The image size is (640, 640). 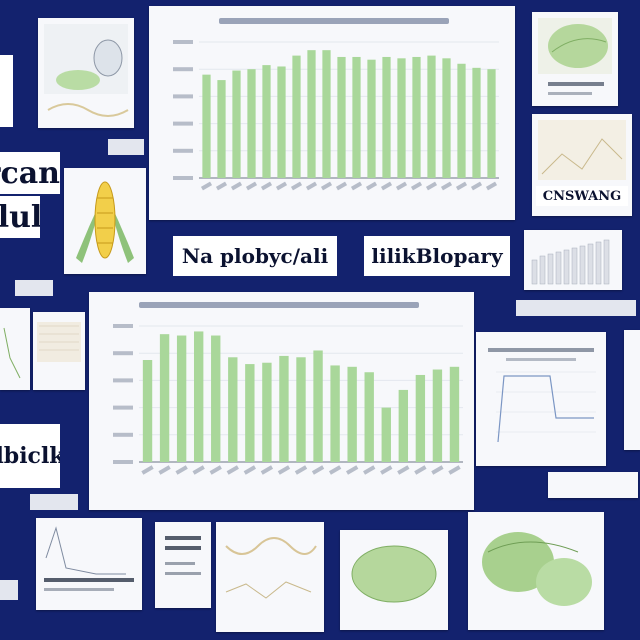 What do you see at coordinates (575, 56) in the screenshot?
I see `leaf-illustration` at bounding box center [575, 56].